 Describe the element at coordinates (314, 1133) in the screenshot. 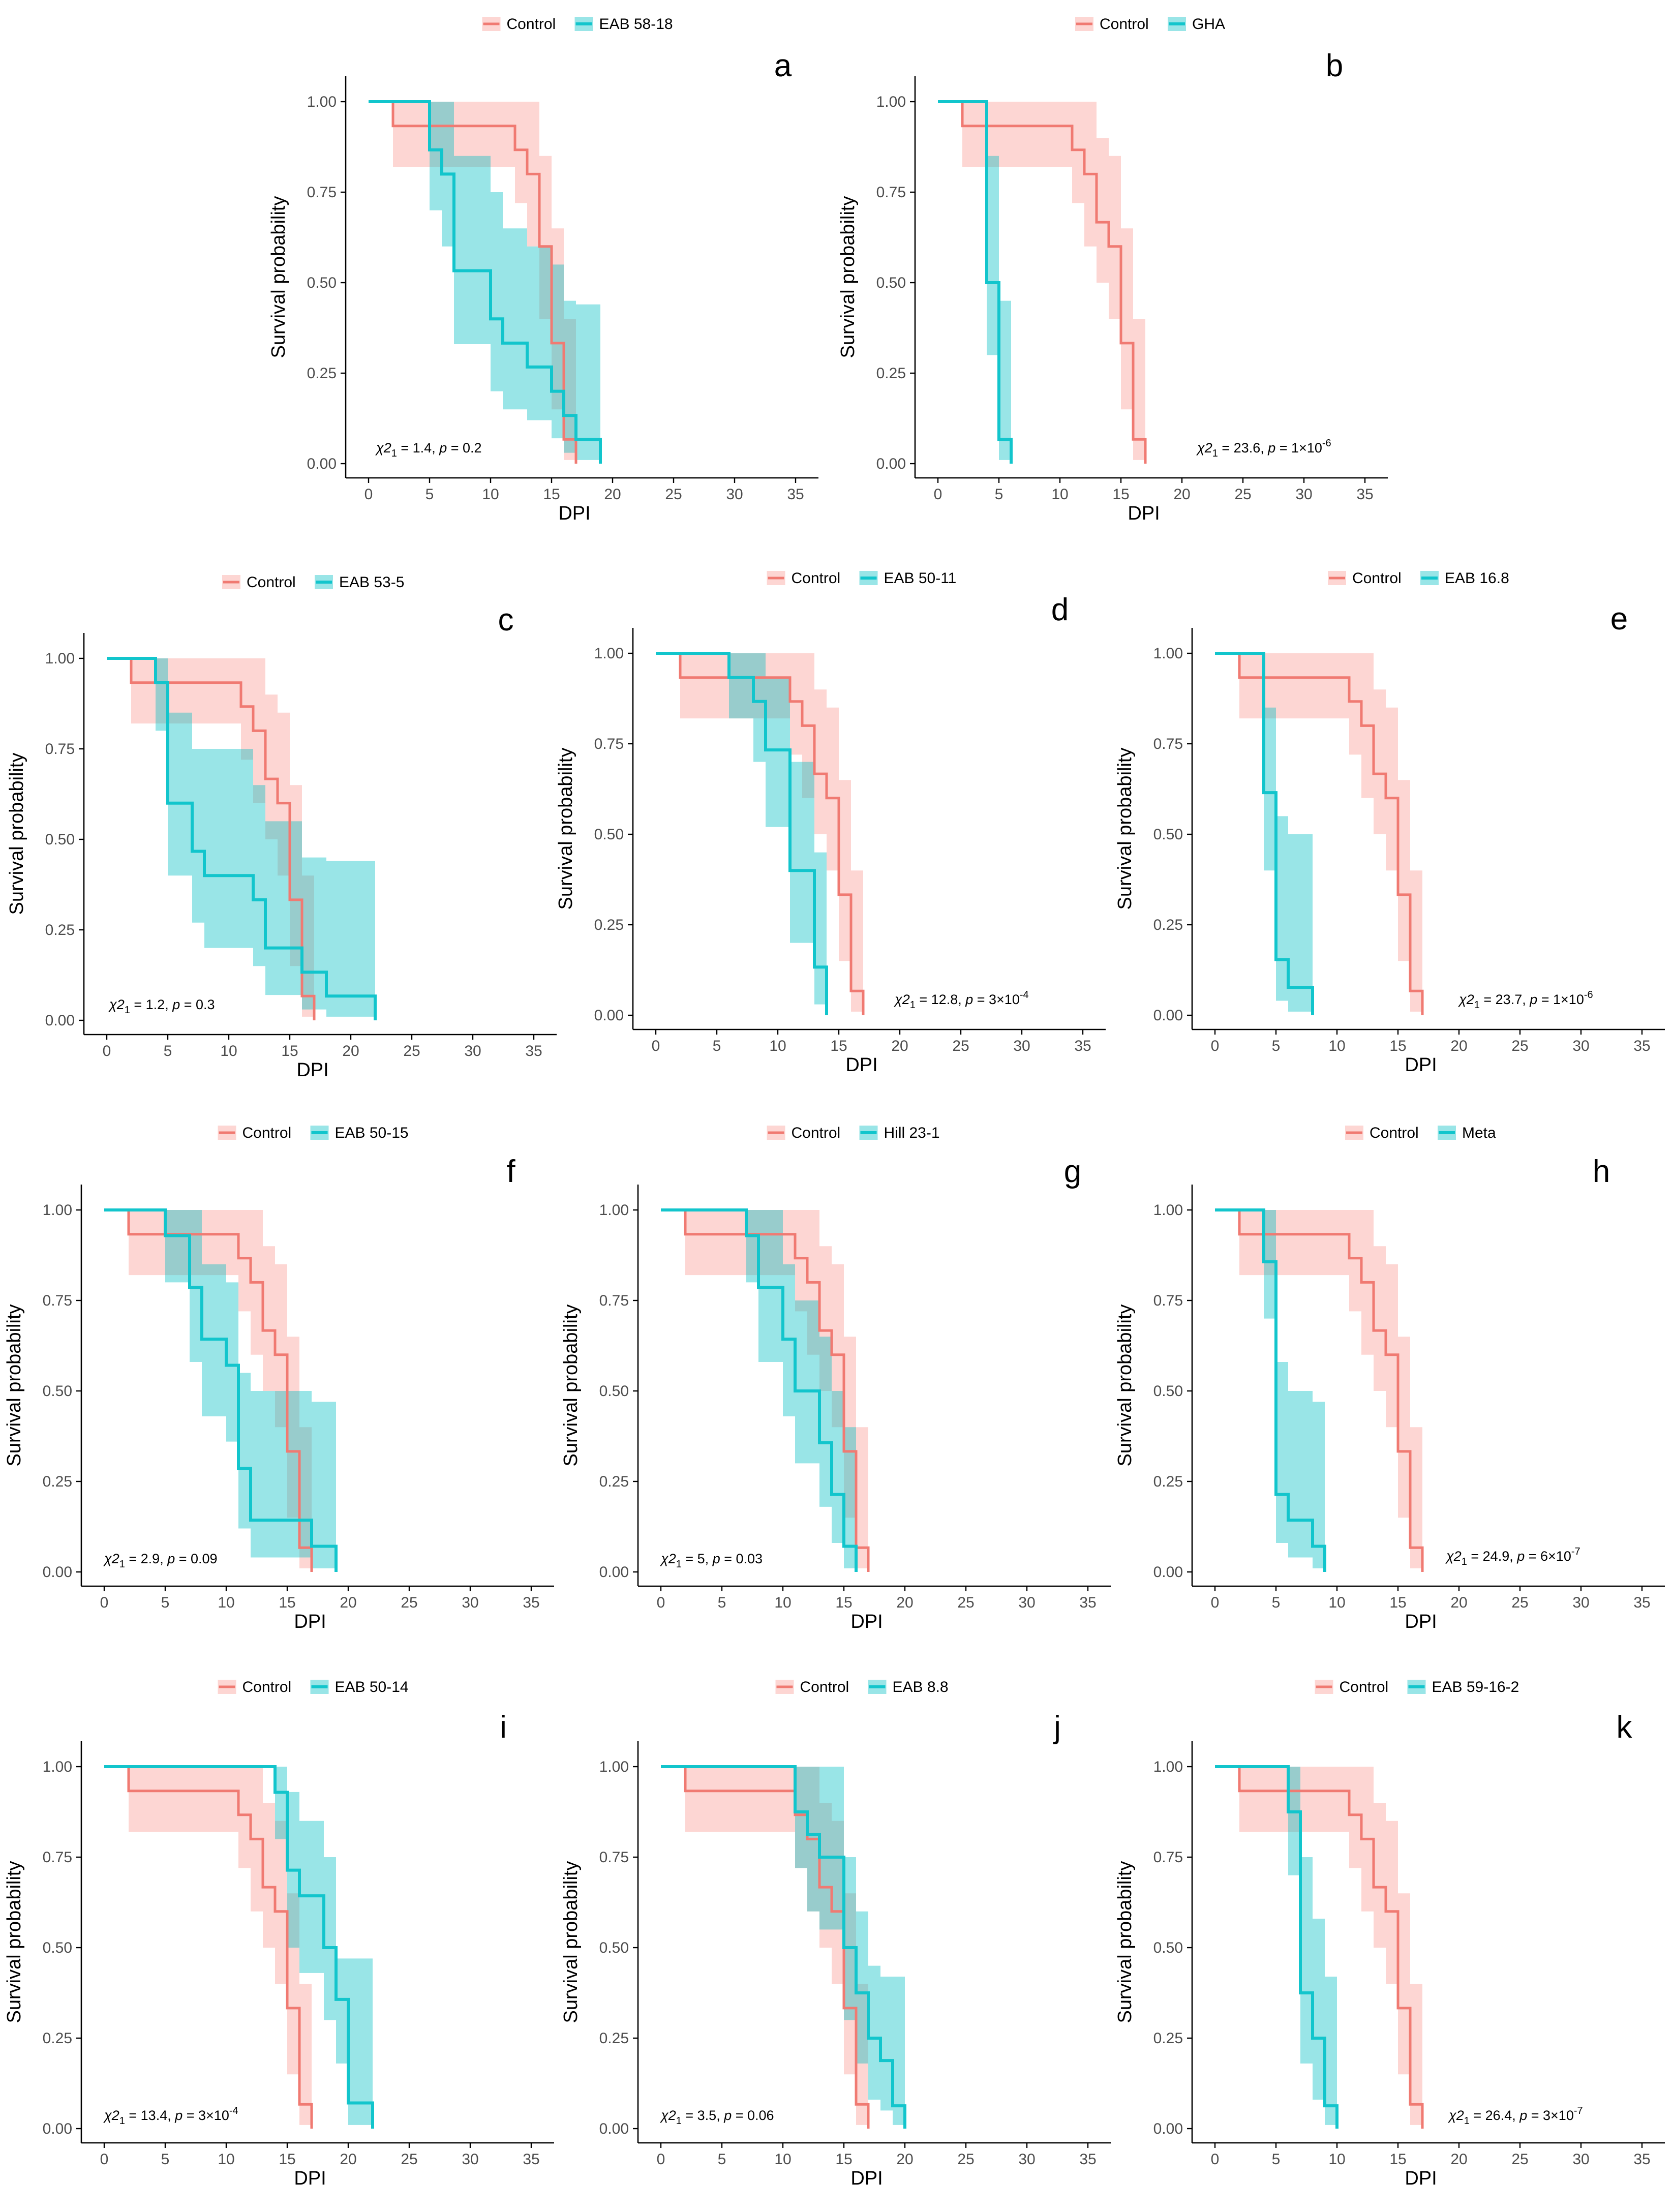

I see `legend: Control EAB 50-15` at that location.